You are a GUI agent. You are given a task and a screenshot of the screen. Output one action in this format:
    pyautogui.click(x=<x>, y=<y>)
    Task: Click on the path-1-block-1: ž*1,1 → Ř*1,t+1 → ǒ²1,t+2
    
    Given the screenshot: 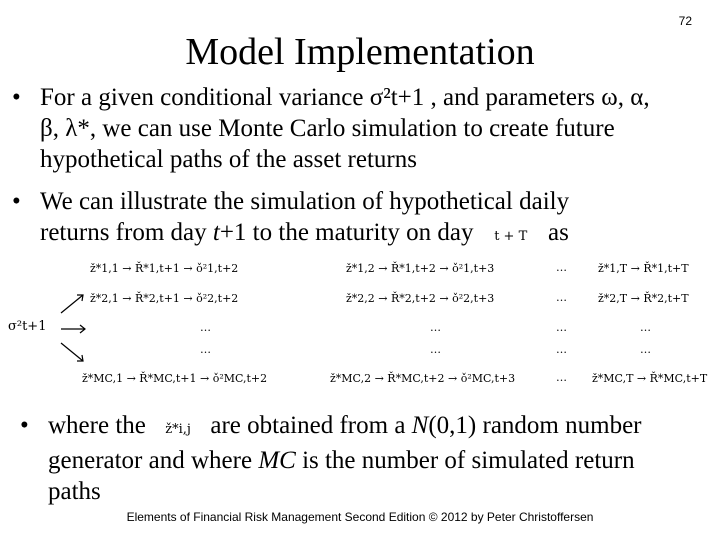 What is the action you would take?
    pyautogui.click(x=164, y=268)
    